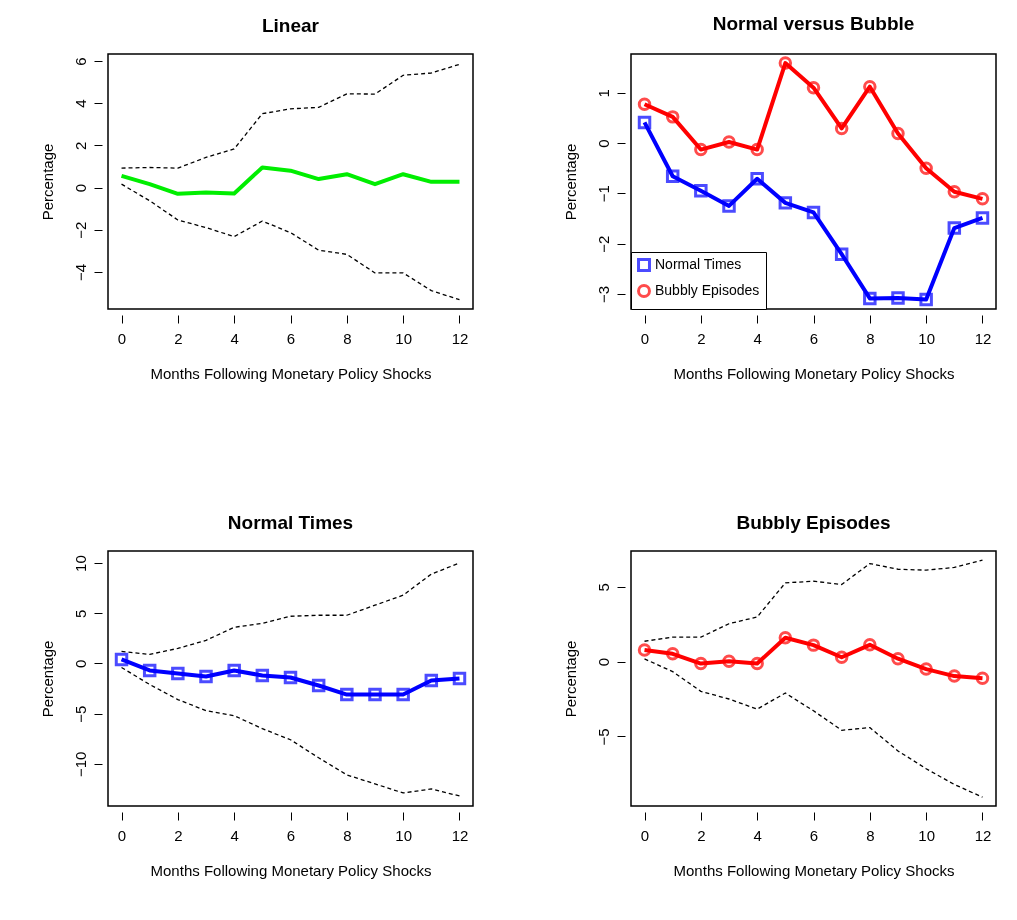  Describe the element at coordinates (80, 145) in the screenshot. I see `y-tick-label: 2` at that location.